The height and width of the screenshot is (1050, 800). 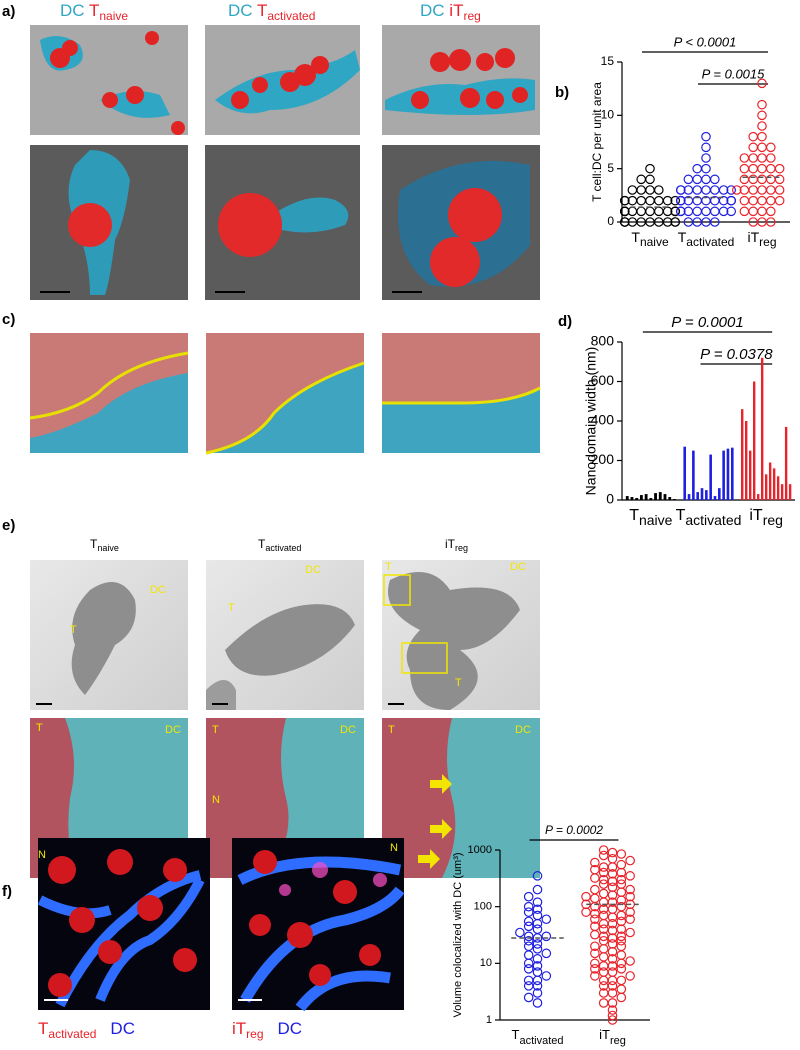 What do you see at coordinates (610, 168) in the screenshot?
I see `y-tick-label: 5` at bounding box center [610, 168].